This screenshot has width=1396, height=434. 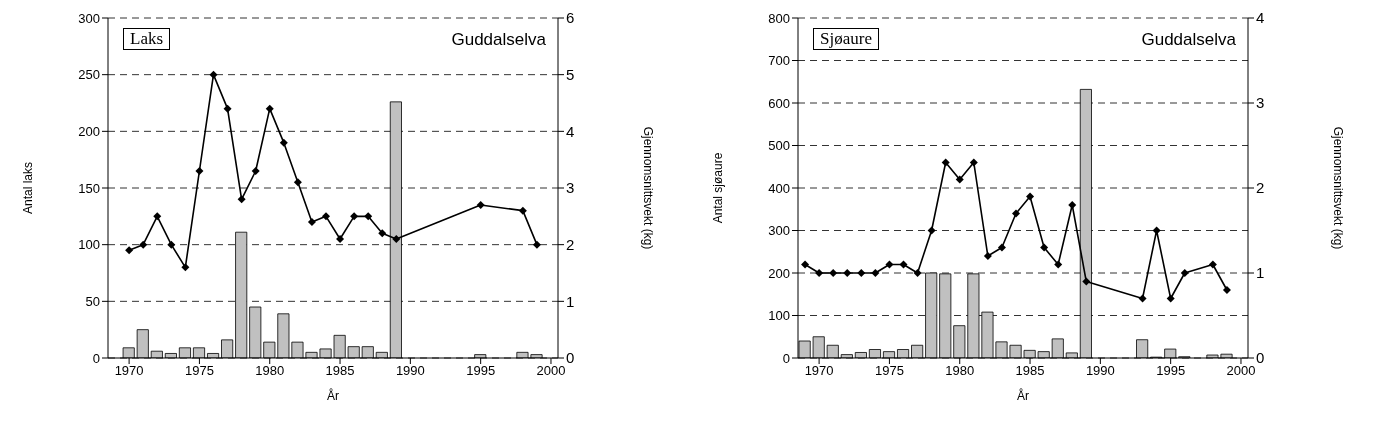 I want to click on y2-tick-label: 6, so click(x=570, y=18).